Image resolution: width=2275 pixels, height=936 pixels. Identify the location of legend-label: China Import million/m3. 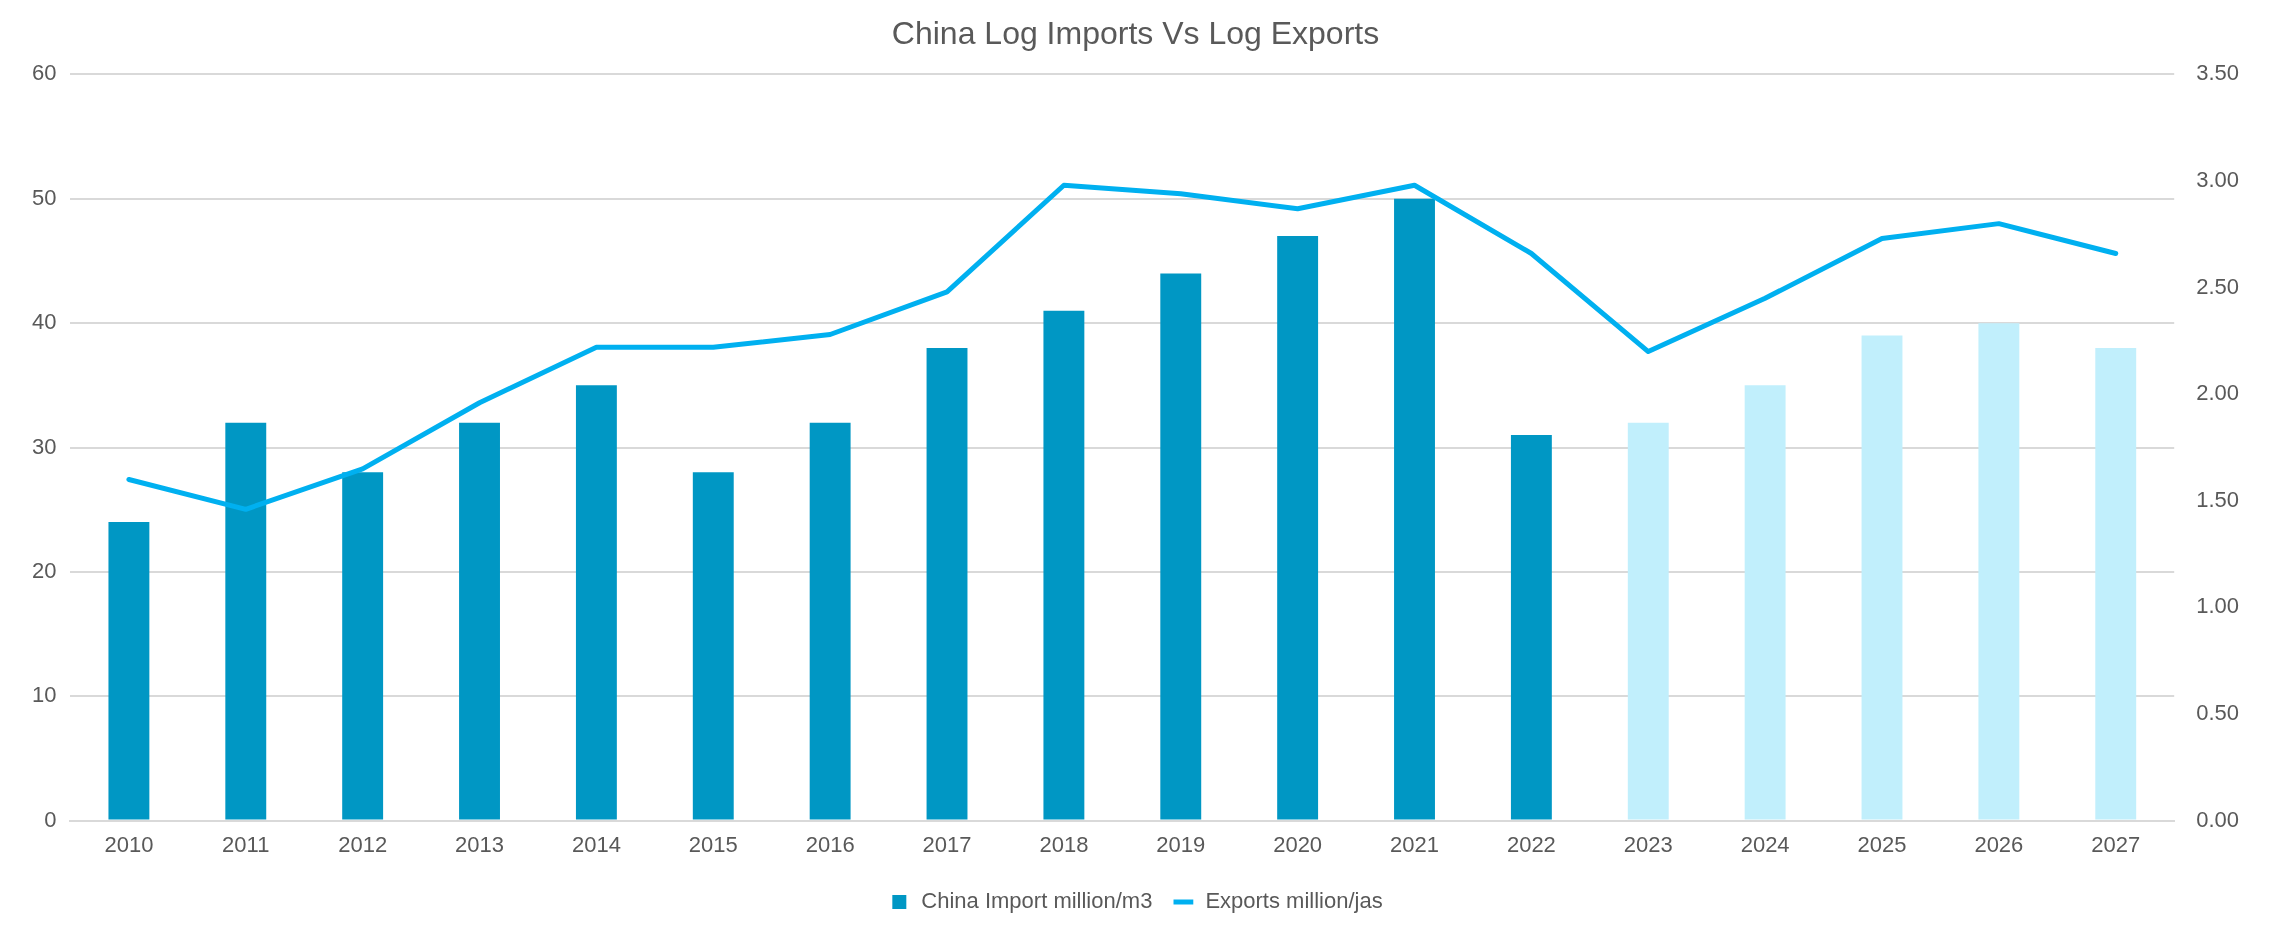
(1037, 901).